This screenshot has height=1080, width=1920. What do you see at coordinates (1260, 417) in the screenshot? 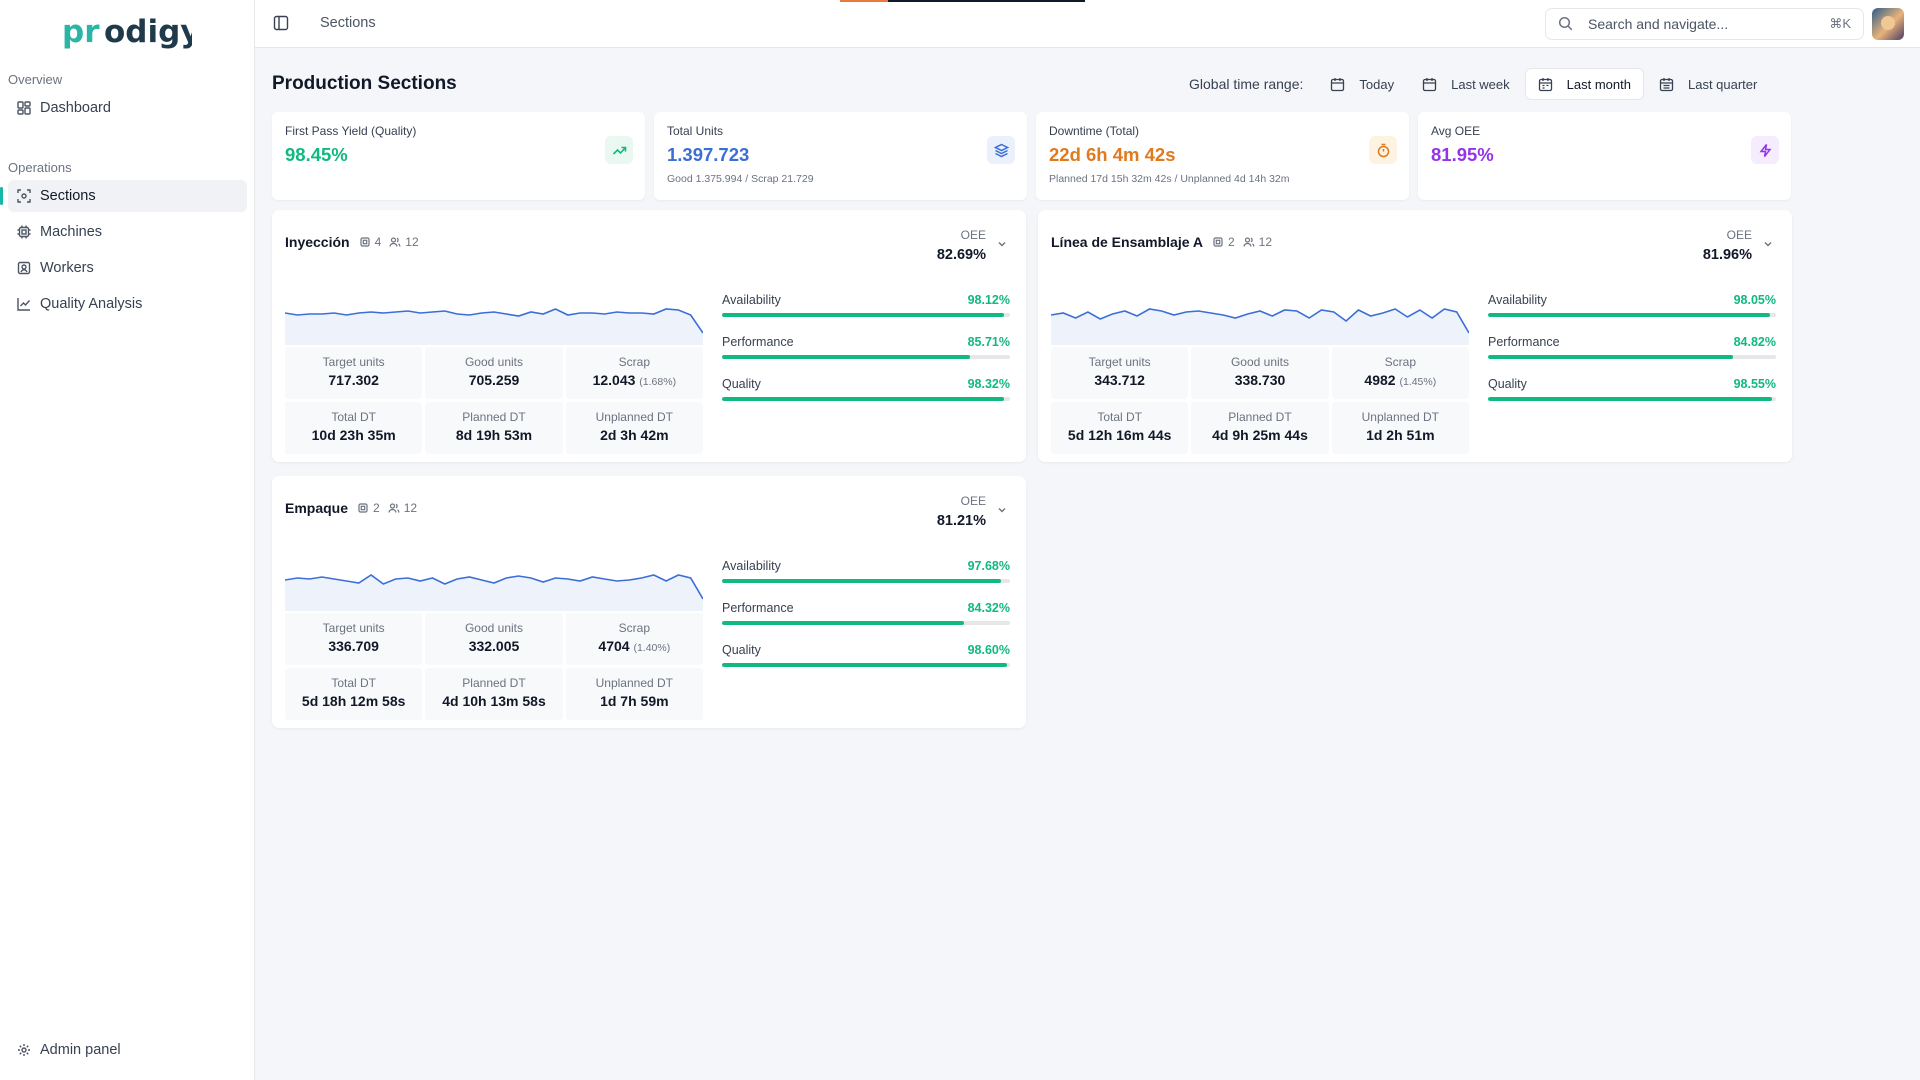
I see `stat-label: Planned DT` at bounding box center [1260, 417].